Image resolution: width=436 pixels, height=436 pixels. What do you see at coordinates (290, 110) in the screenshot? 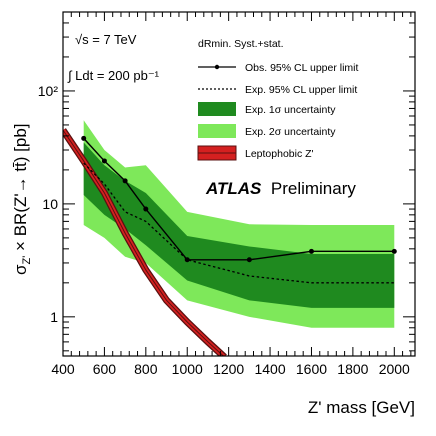
I see `legend-1sigma-label: Exp. 1σ uncertainty` at bounding box center [290, 110].